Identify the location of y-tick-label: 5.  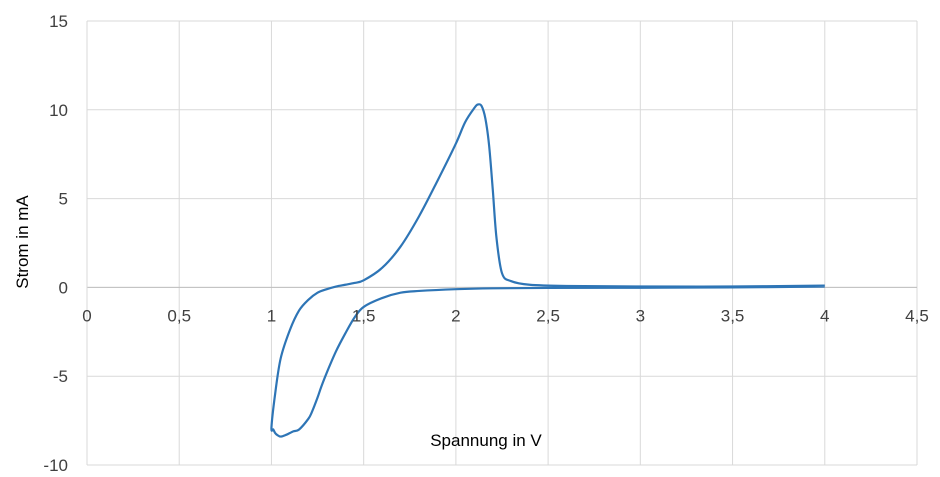
(63, 199).